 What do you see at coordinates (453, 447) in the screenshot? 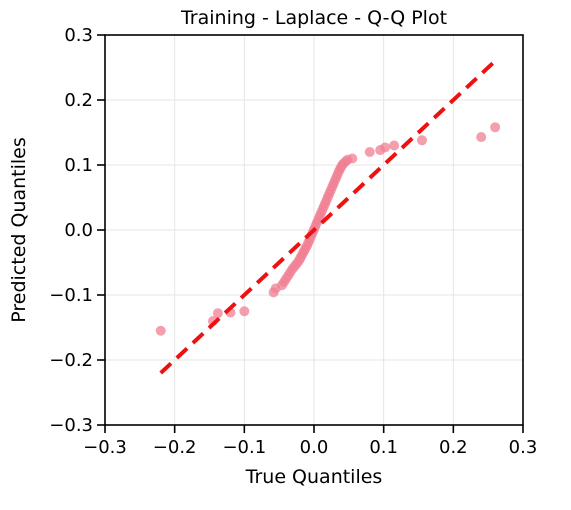
I see `x-tick-label: 0.2` at bounding box center [453, 447].